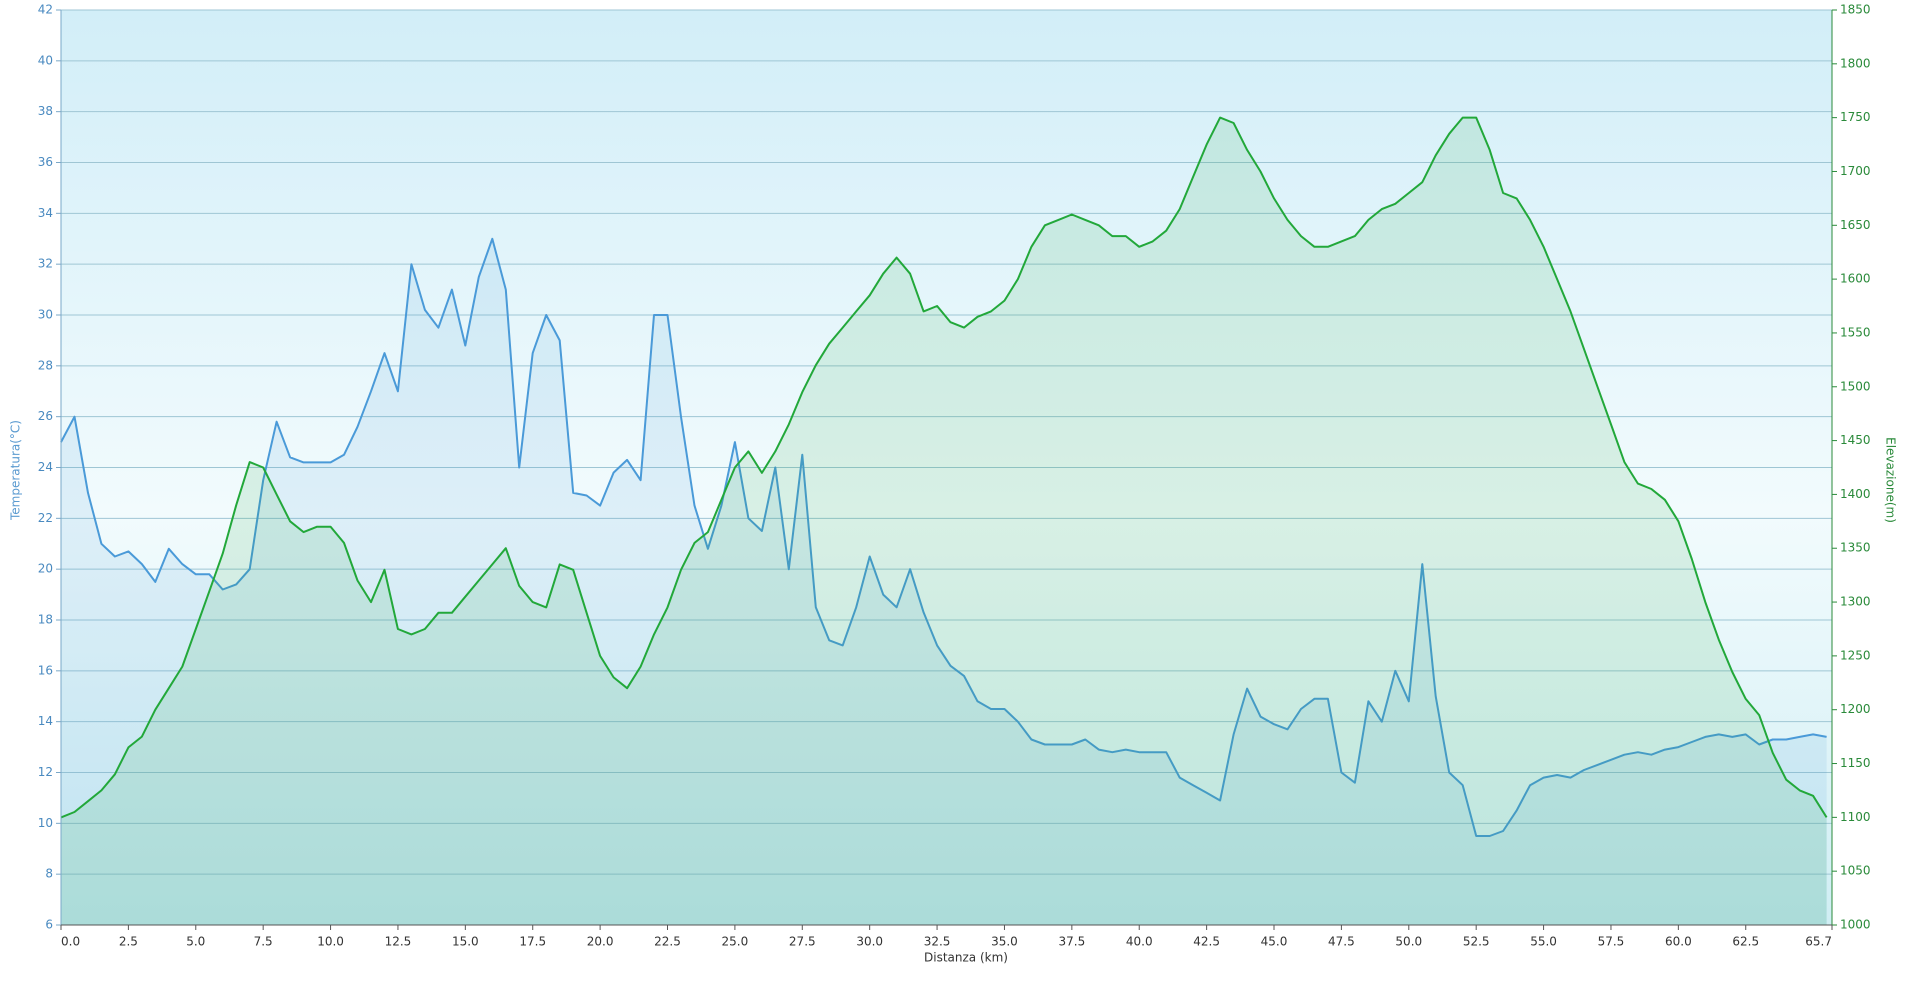 The height and width of the screenshot is (981, 1906). I want to click on x-tick-label: 30.0, so click(869, 942).